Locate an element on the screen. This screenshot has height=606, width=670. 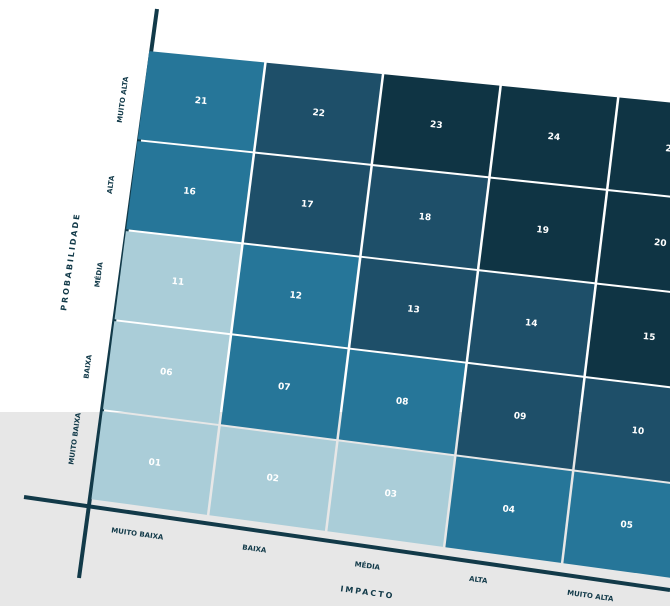
matrix-cell-label: 17 is located at coordinates (307, 204).